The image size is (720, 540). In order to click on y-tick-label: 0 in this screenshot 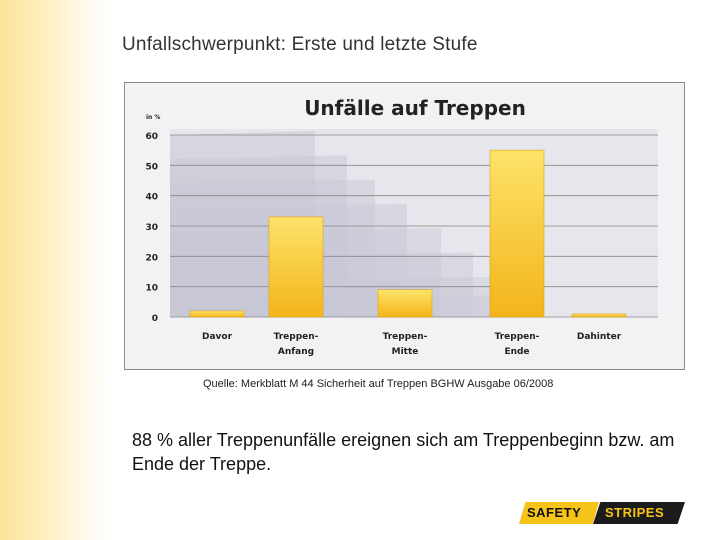, I will do `click(155, 319)`.